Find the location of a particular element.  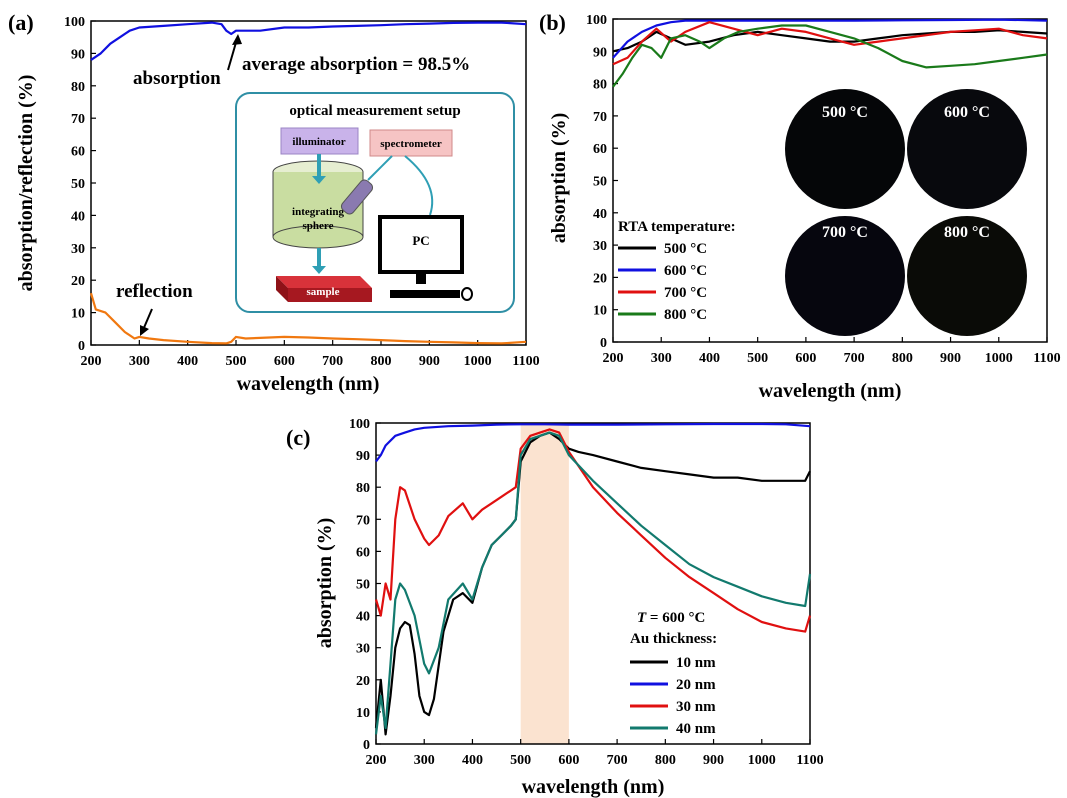

panel-c-y-axis-label: absorption (%) is located at coordinates (325, 583).